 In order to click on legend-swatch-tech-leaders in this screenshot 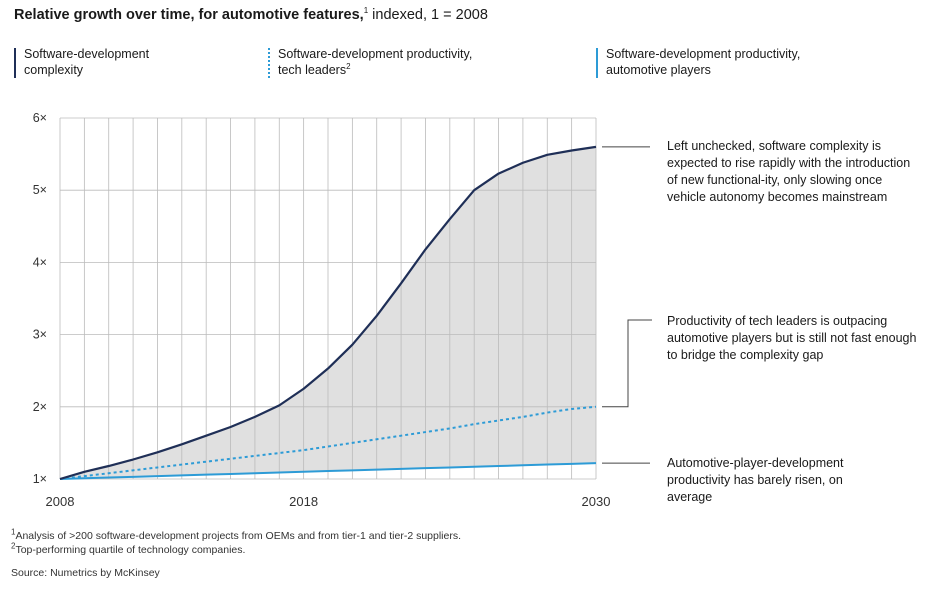, I will do `click(269, 63)`.